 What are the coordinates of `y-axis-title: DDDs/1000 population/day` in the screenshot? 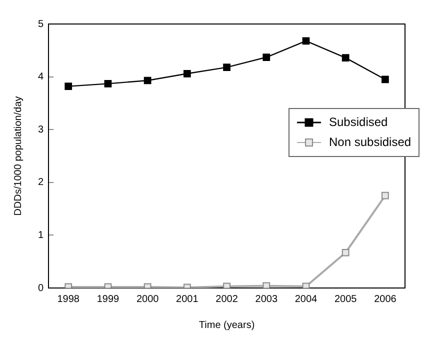 It's located at (18, 156).